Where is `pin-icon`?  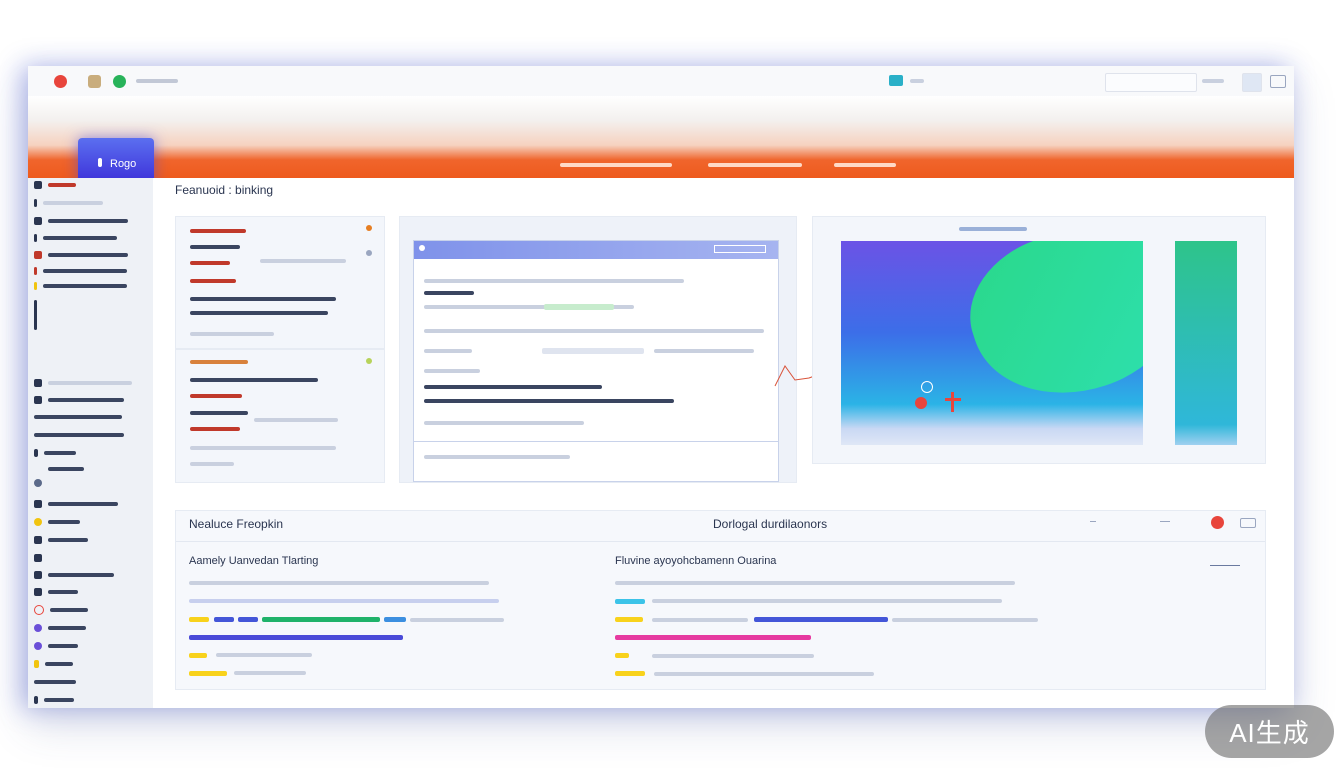 pin-icon is located at coordinates (921, 403).